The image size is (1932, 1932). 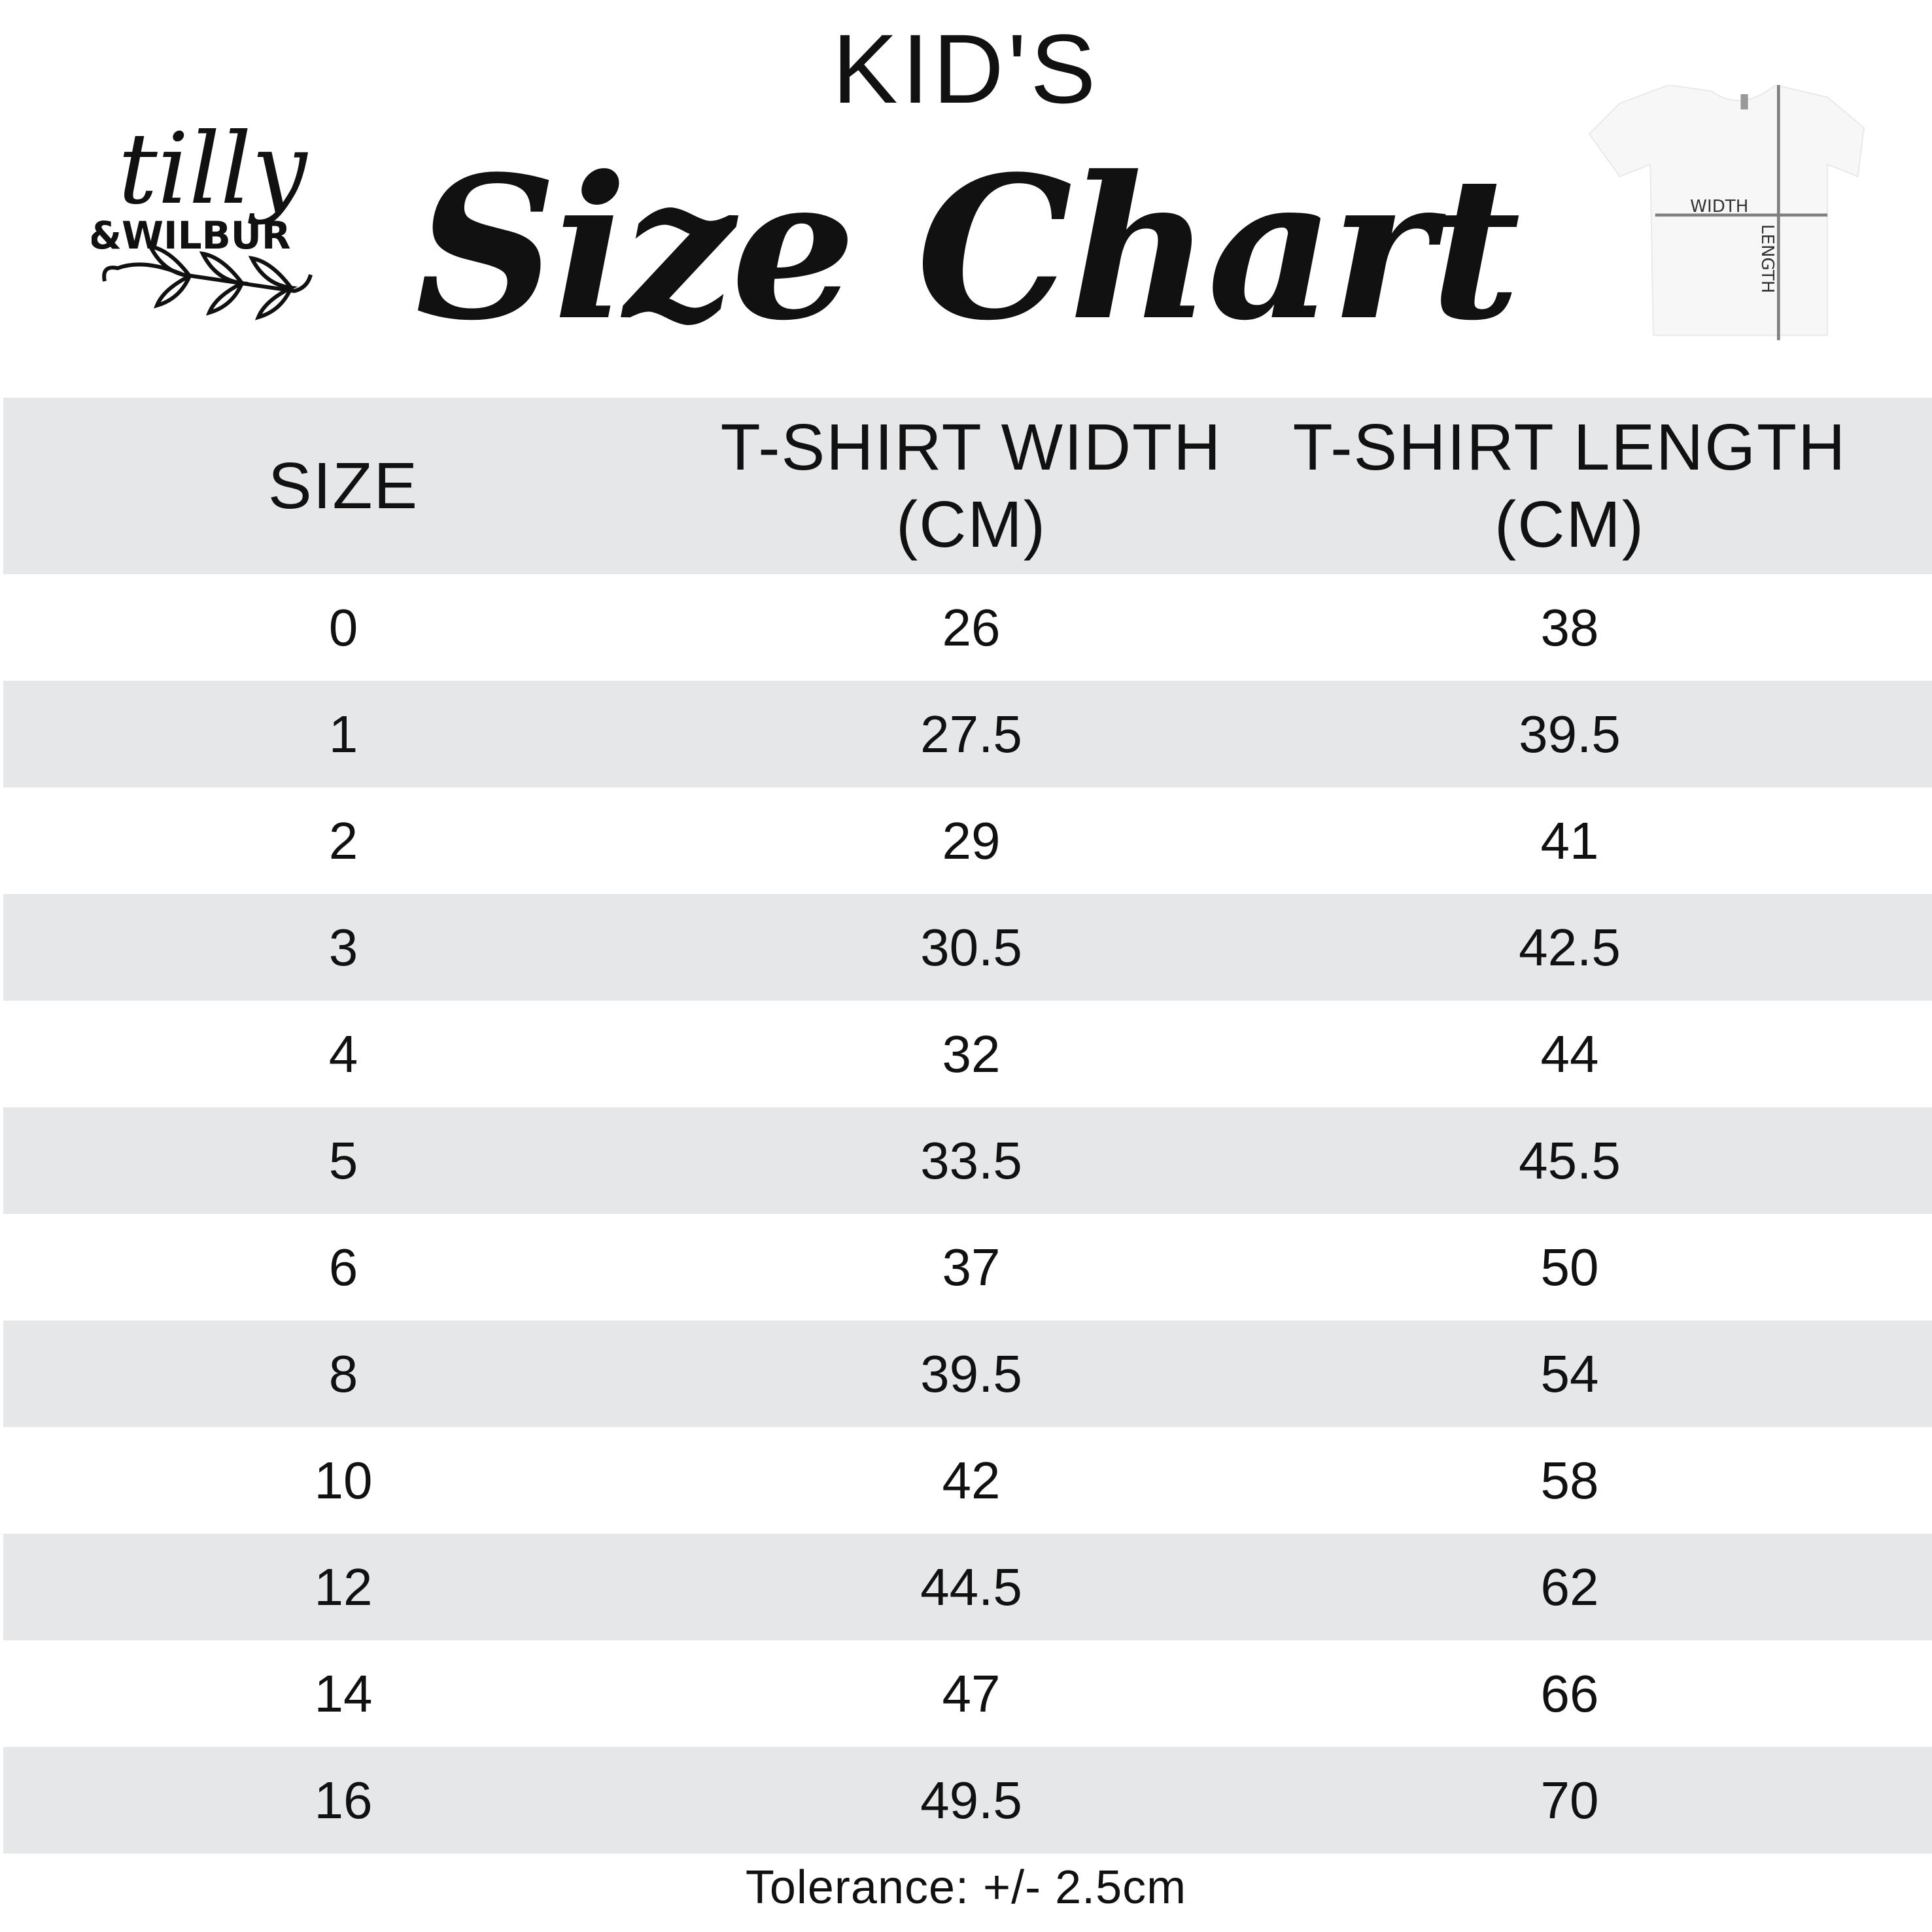 I want to click on table-row: 4 32 44, so click(x=967, y=1054).